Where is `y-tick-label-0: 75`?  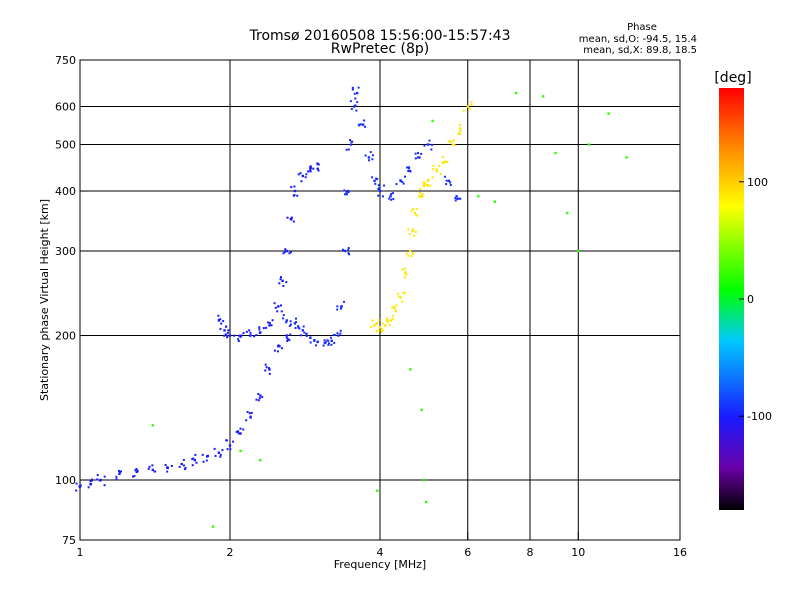
y-tick-label-0: 75 is located at coordinates (69, 540).